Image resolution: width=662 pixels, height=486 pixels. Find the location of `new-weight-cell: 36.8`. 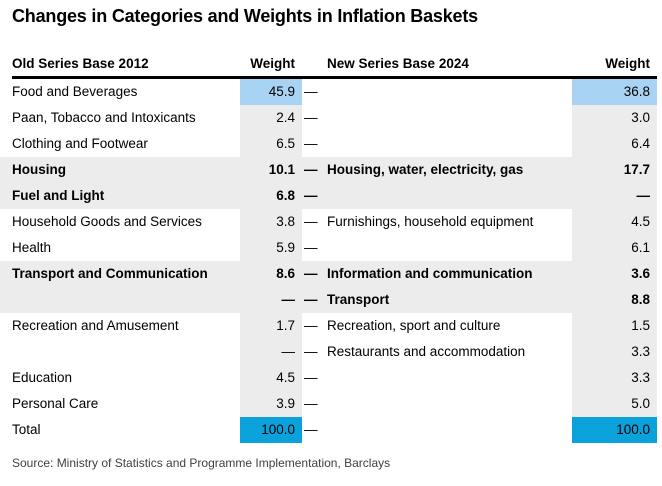

new-weight-cell: 36.8 is located at coordinates (614, 92).